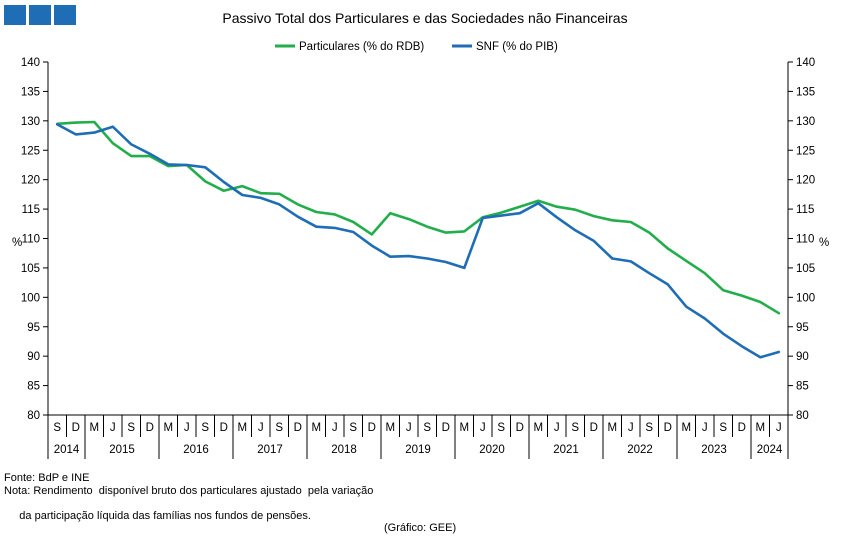 This screenshot has width=843, height=547. I want to click on y-axis-label-right: %, so click(824, 243).